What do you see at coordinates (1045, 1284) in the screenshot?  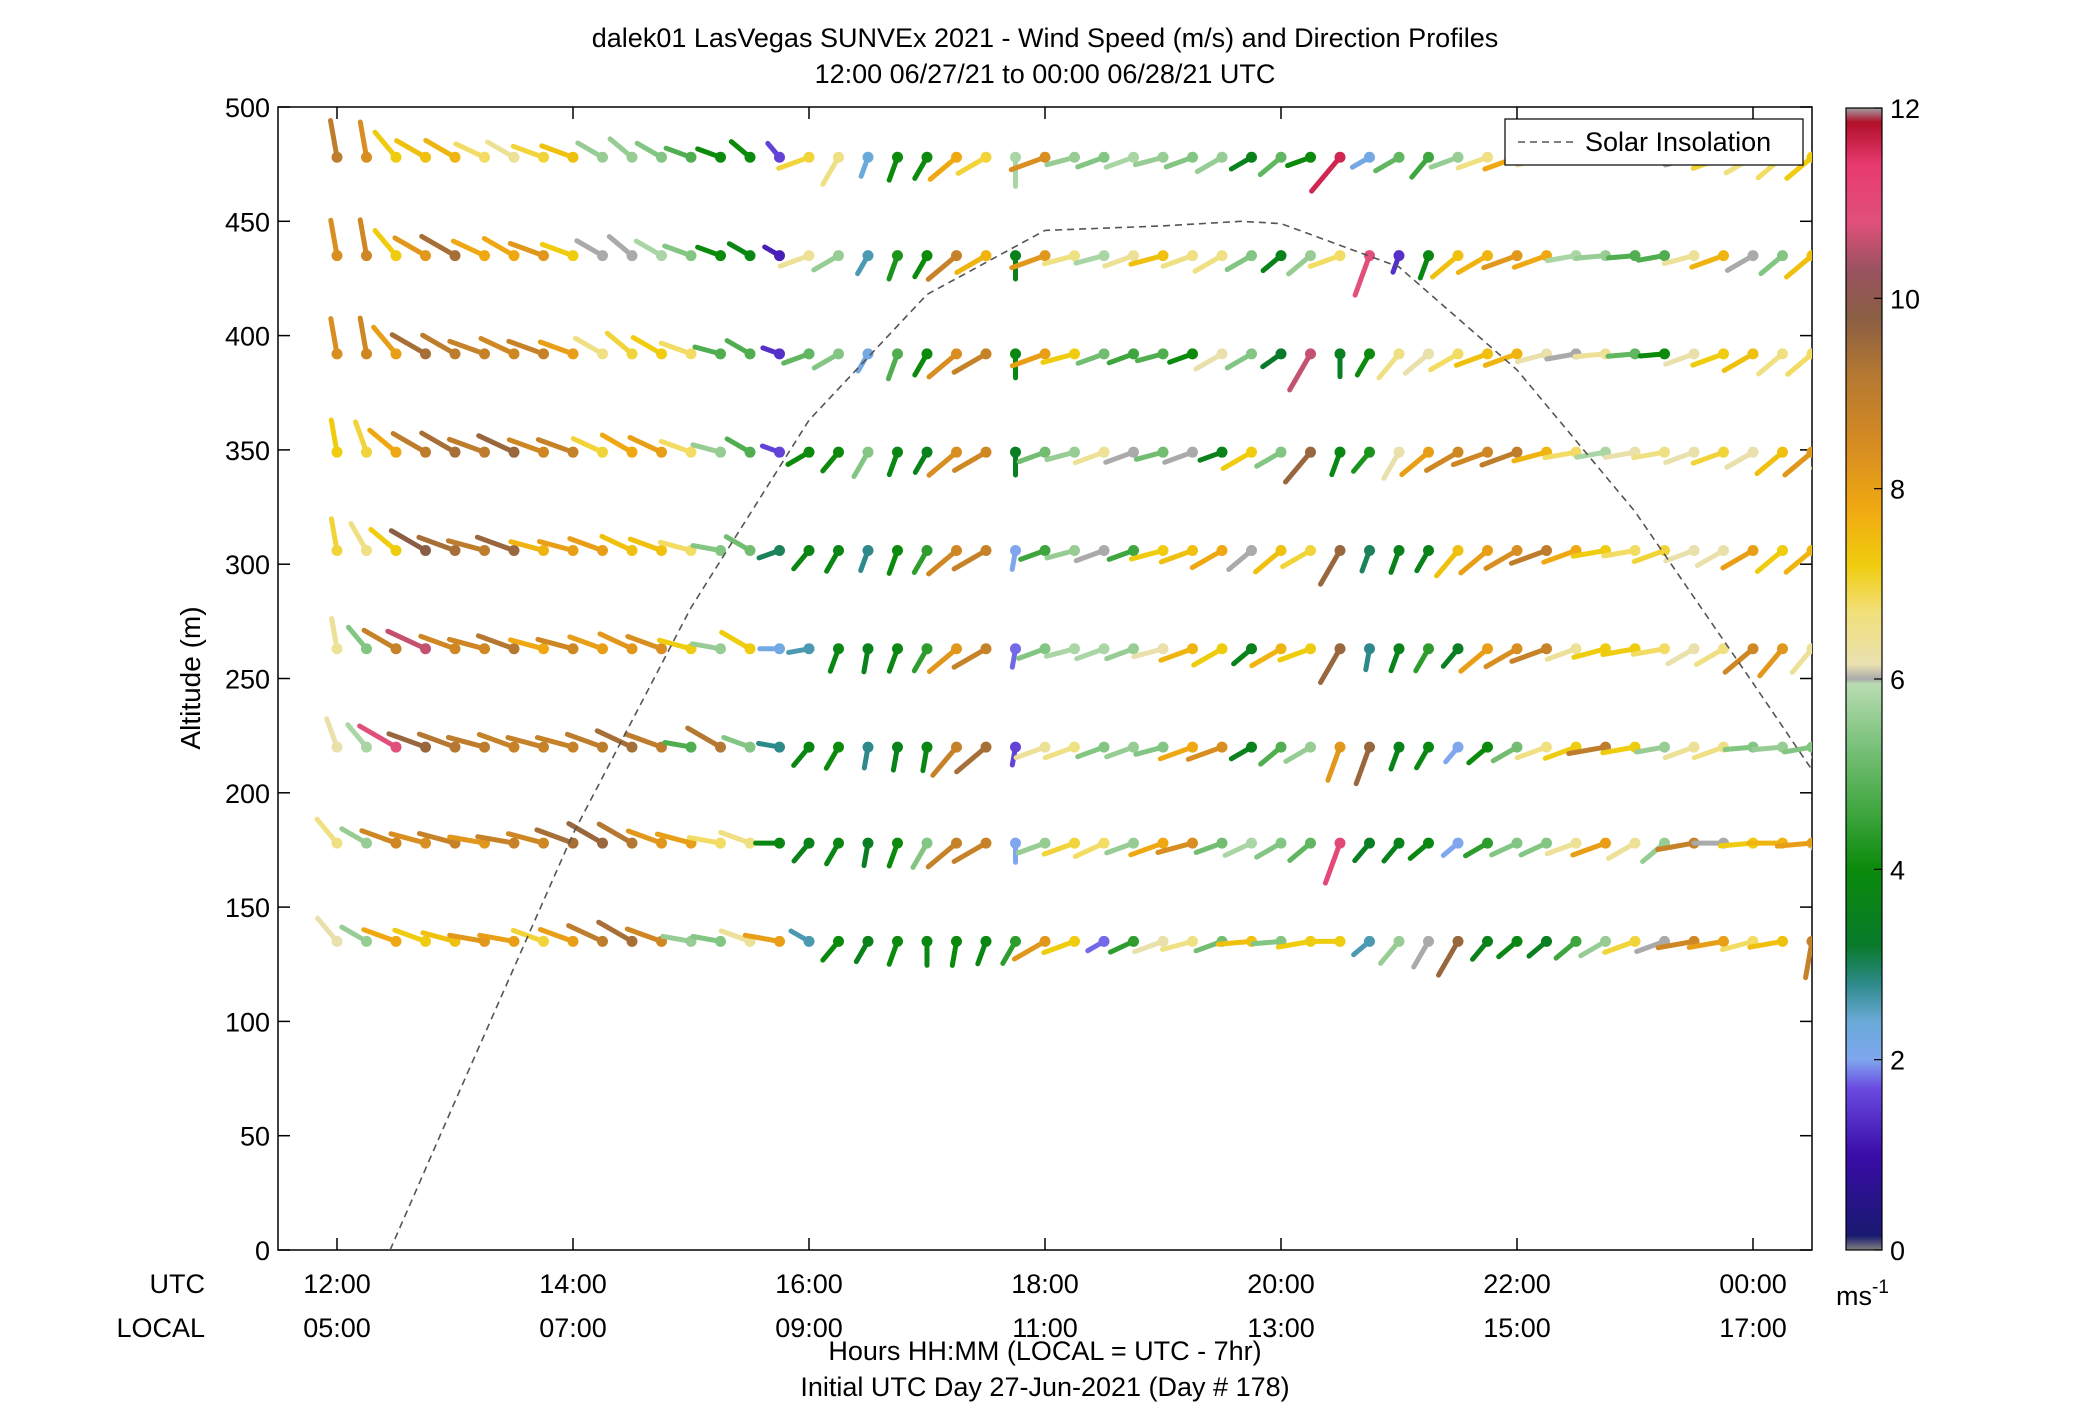 I see `x-tick-label-utc: 18:00` at bounding box center [1045, 1284].